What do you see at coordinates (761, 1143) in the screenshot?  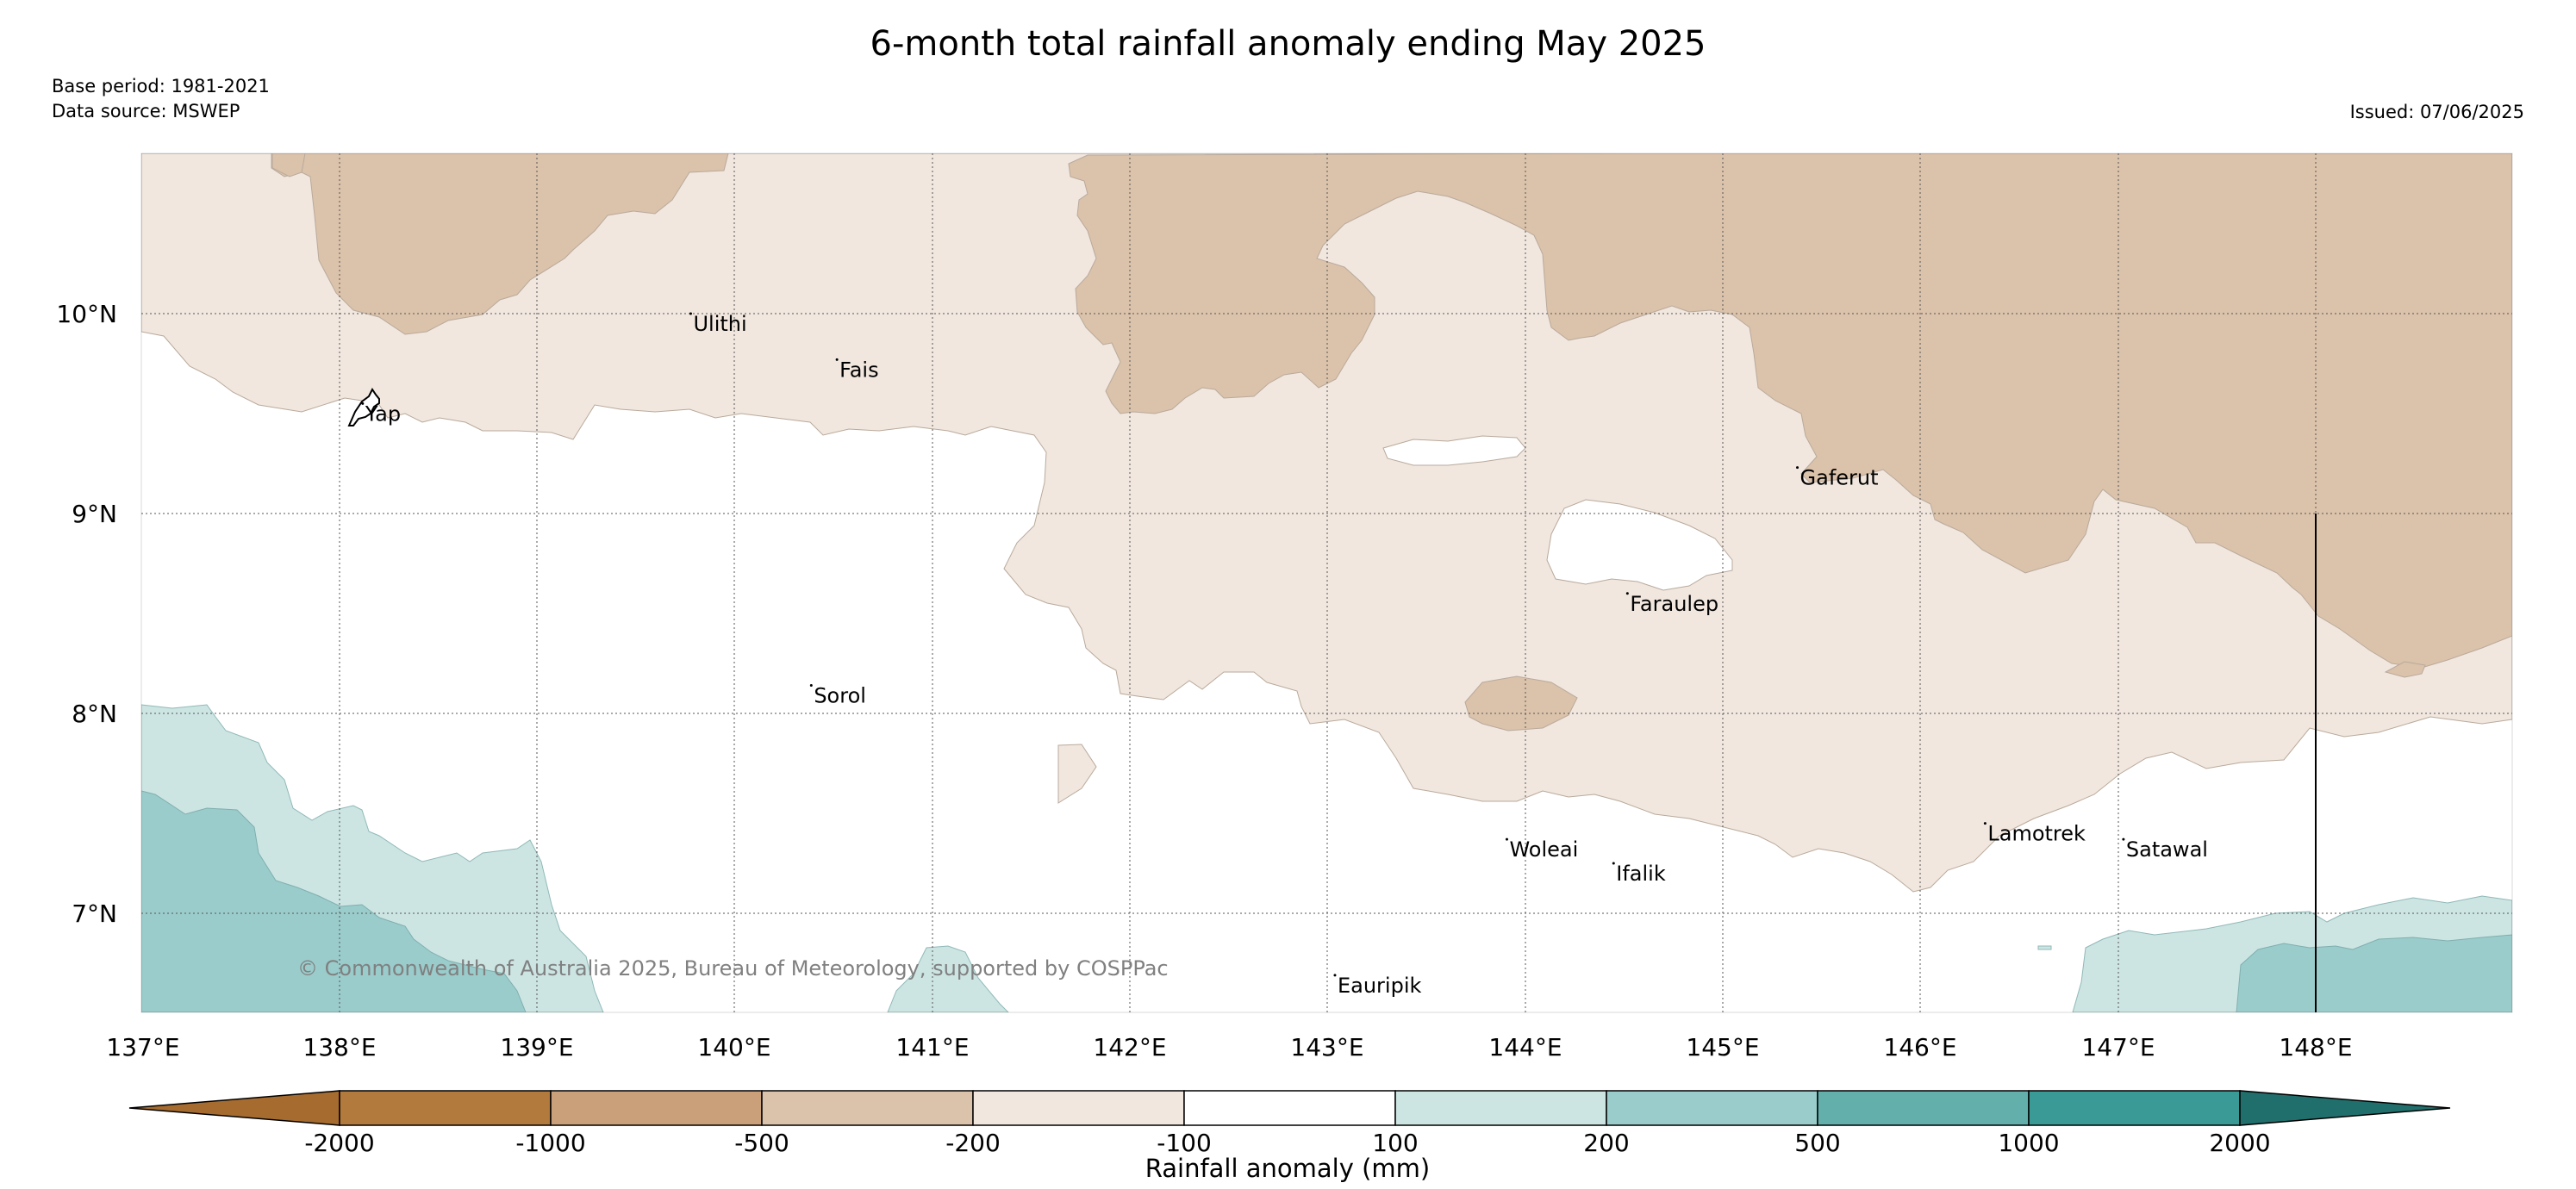 I see `colorbar-tick-label: -500` at bounding box center [761, 1143].